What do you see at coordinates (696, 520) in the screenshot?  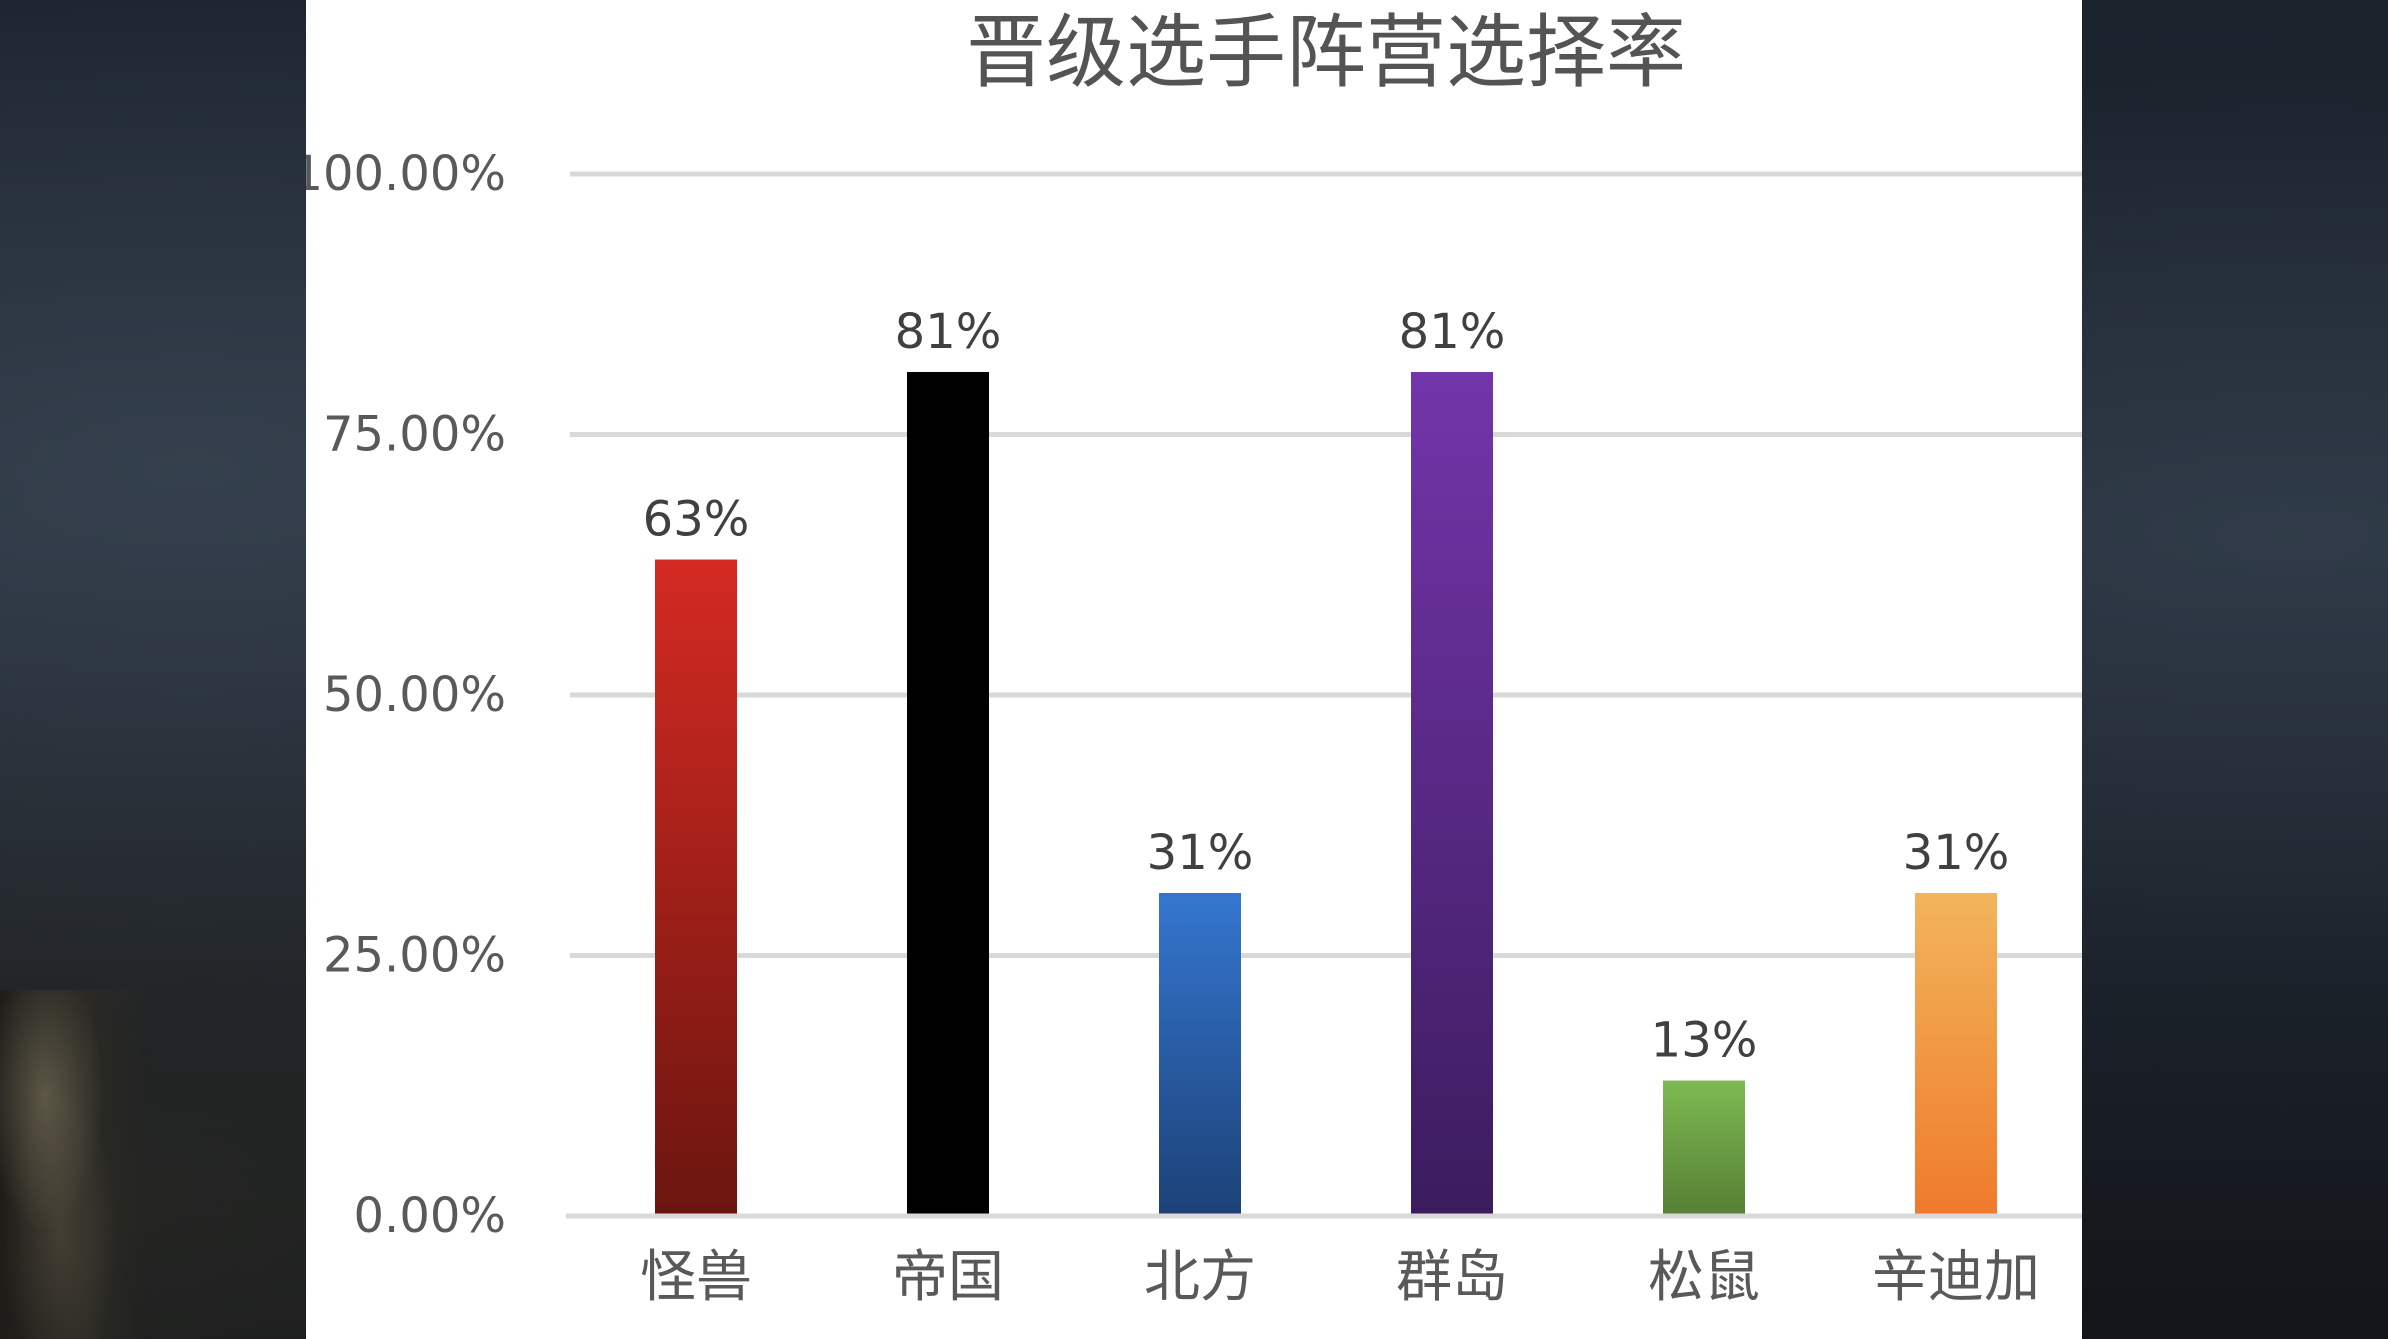 I see `data-label: 63%` at bounding box center [696, 520].